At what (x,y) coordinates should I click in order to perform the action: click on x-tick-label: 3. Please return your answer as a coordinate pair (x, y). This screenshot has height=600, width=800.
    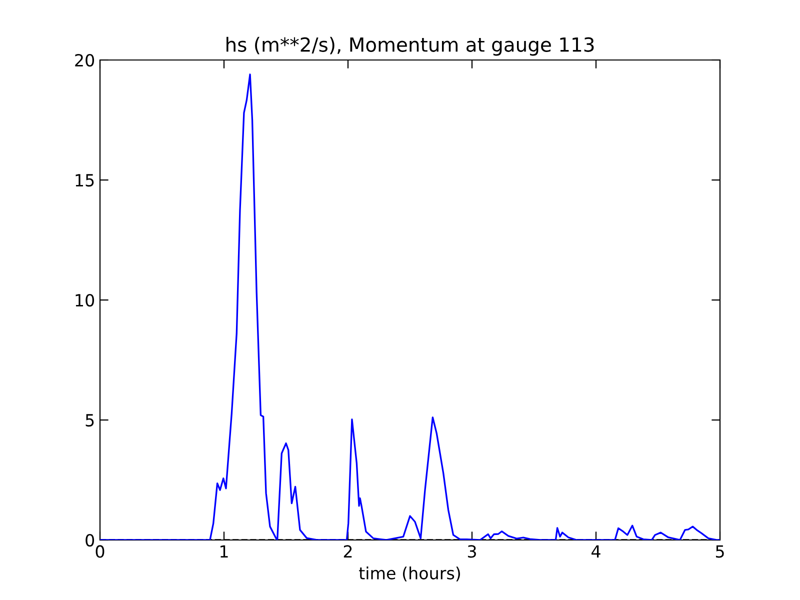
    Looking at the image, I should click on (472, 551).